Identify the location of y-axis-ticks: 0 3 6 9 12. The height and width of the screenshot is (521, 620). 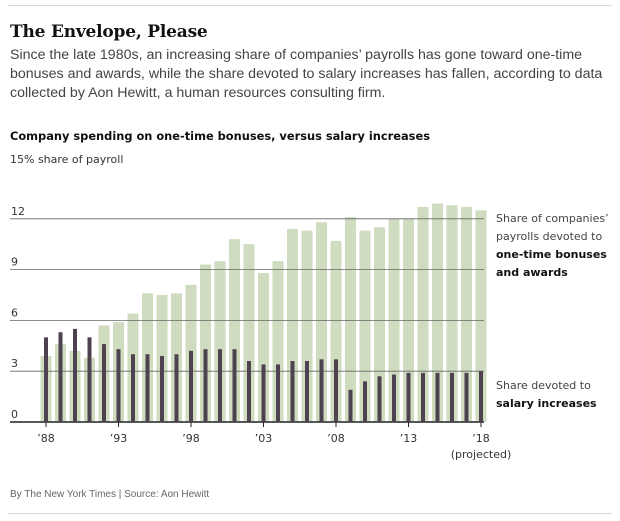
(18, 313).